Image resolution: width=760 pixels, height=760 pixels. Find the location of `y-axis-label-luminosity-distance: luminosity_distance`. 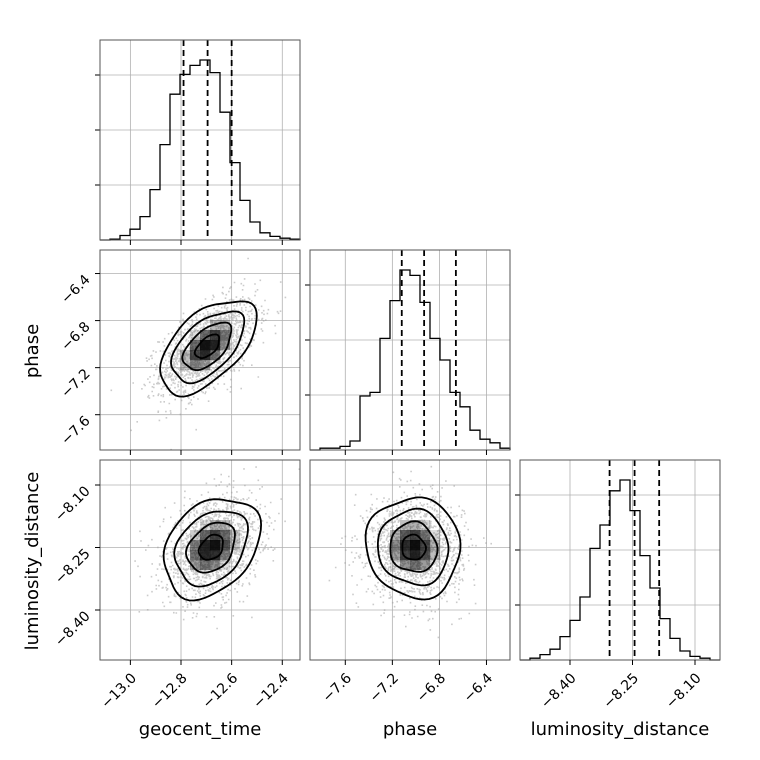

y-axis-label-luminosity-distance: luminosity_distance is located at coordinates (32, 561).